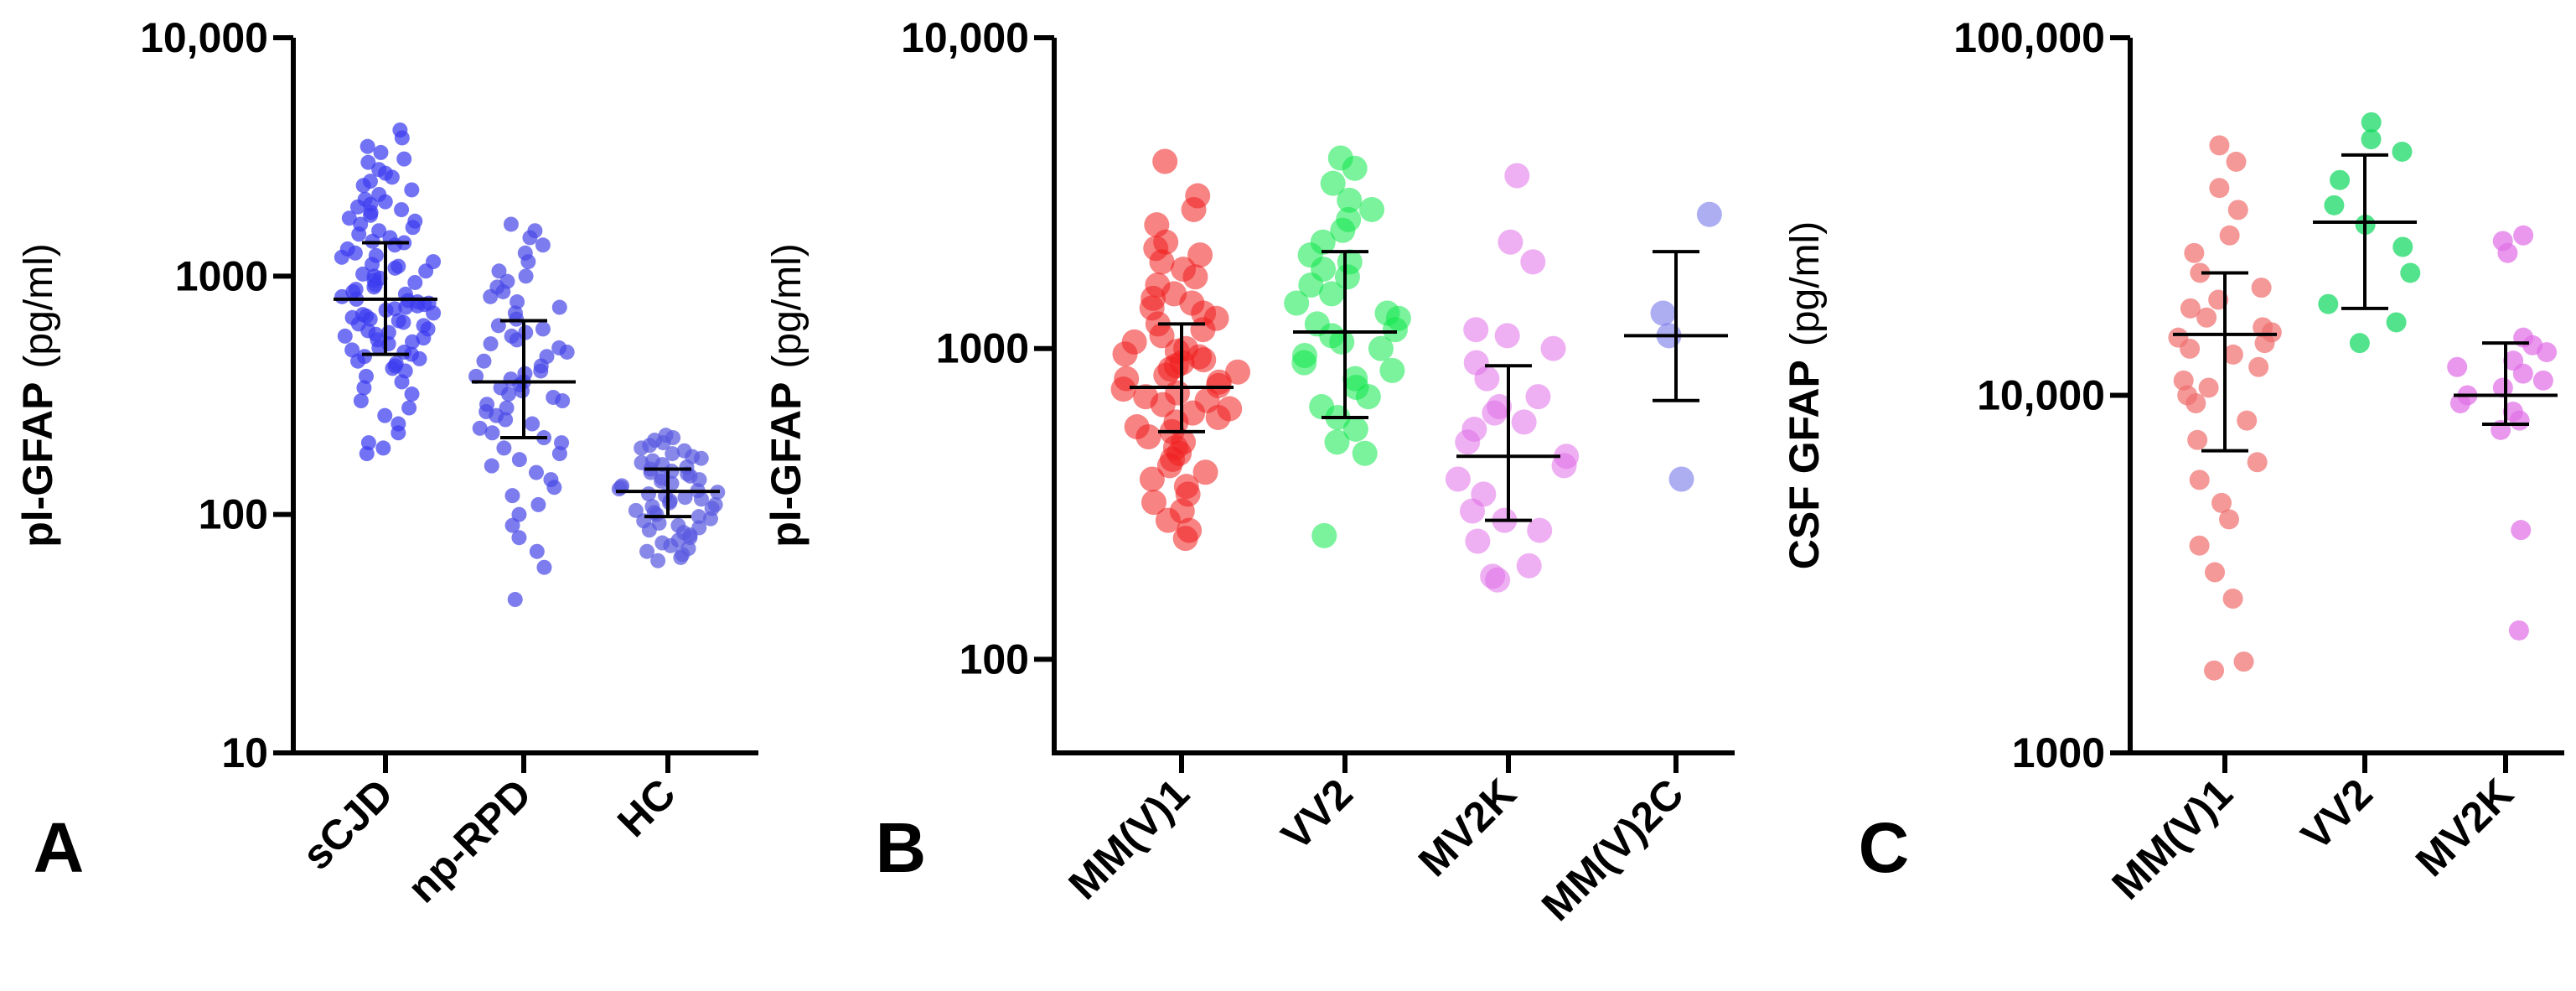  Describe the element at coordinates (786, 395) in the screenshot. I see `y-axis-title: pl-GFAP (pg/ml)` at that location.